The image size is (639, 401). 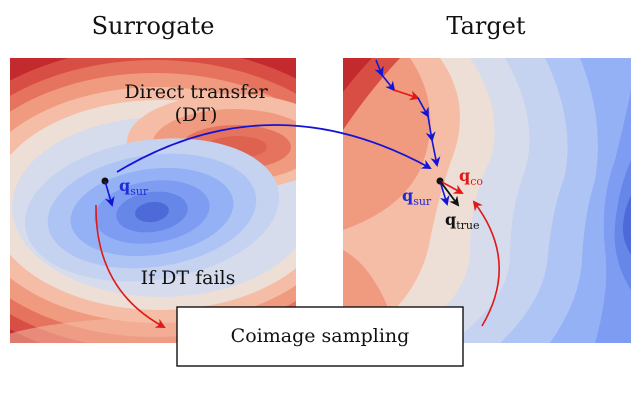 What do you see at coordinates (153, 26) in the screenshot?
I see `surrogate-title: Surrogate` at bounding box center [153, 26].